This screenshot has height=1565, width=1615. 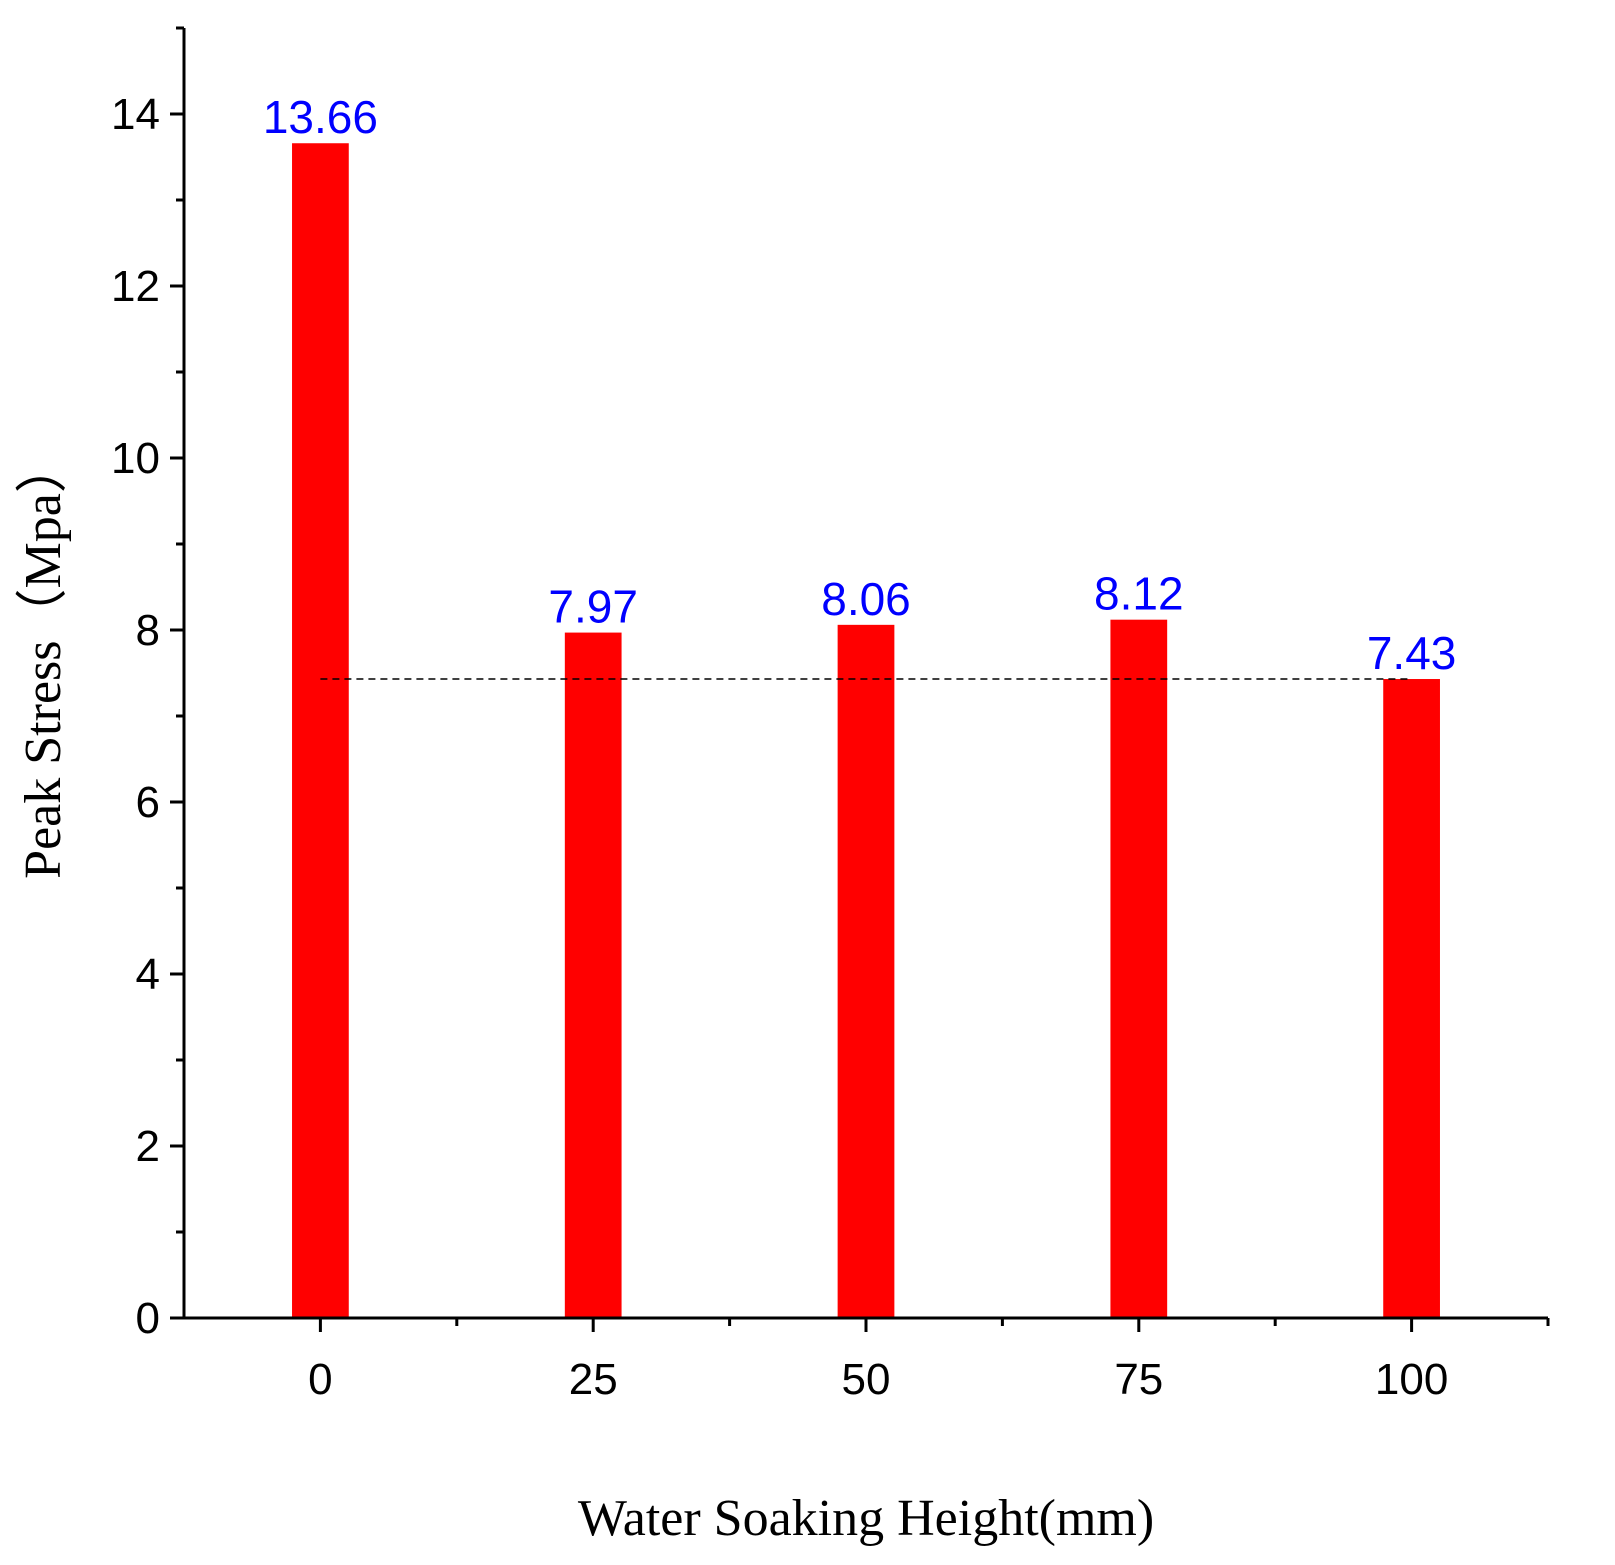 I want to click on x-tick-label-0: 0, so click(x=320, y=1379).